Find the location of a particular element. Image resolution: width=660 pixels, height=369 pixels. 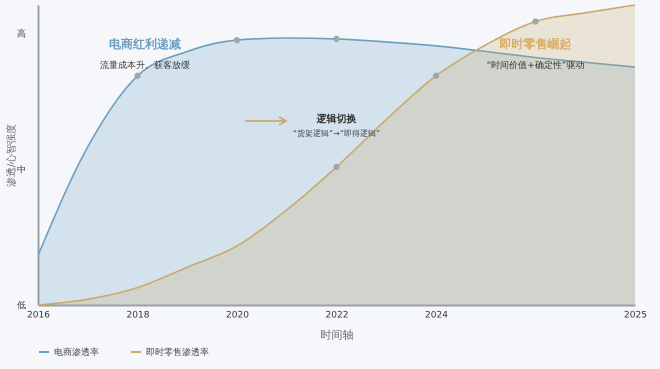

x-tick-label: 2022 is located at coordinates (337, 315).